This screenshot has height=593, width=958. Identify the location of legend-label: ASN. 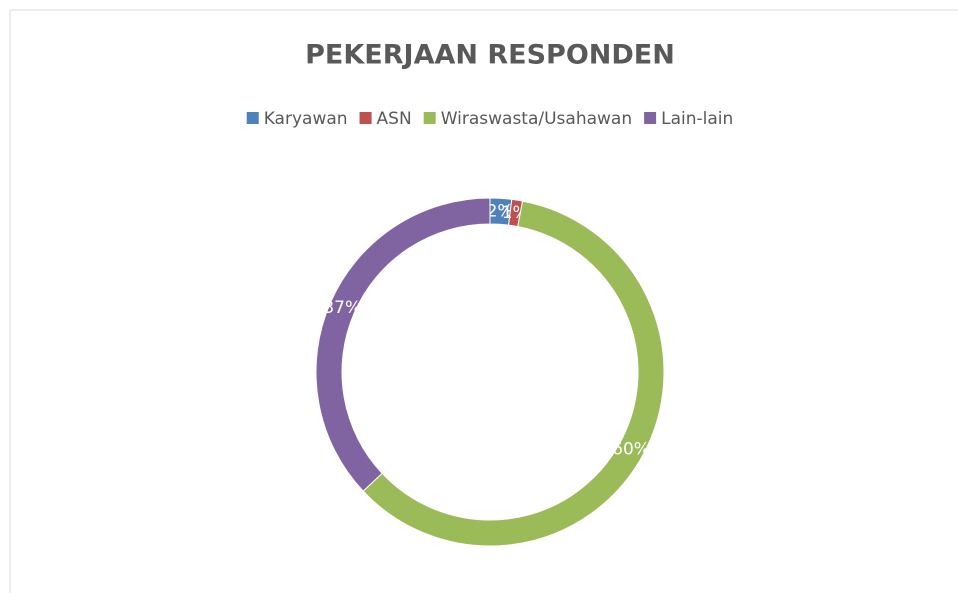
(394, 119).